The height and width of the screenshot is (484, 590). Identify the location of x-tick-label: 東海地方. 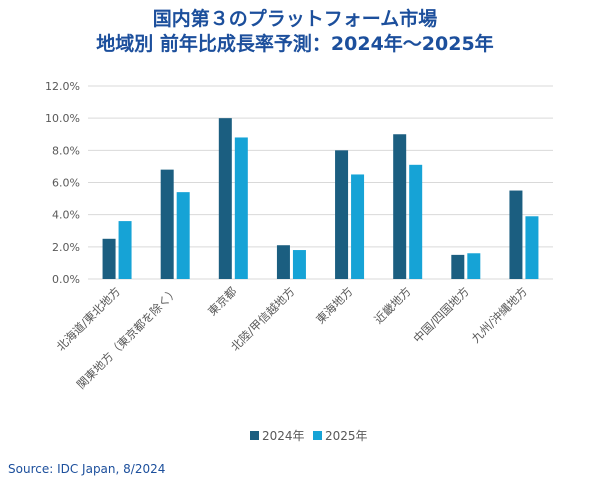
(334, 305).